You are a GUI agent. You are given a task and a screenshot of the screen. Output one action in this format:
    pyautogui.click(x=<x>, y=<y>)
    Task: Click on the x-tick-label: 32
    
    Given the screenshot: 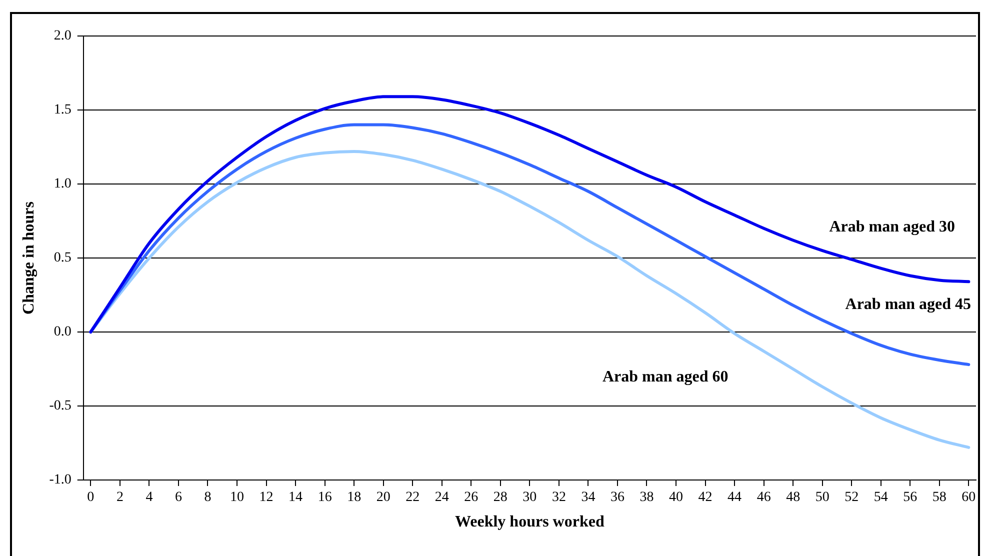 What is the action you would take?
    pyautogui.click(x=559, y=498)
    